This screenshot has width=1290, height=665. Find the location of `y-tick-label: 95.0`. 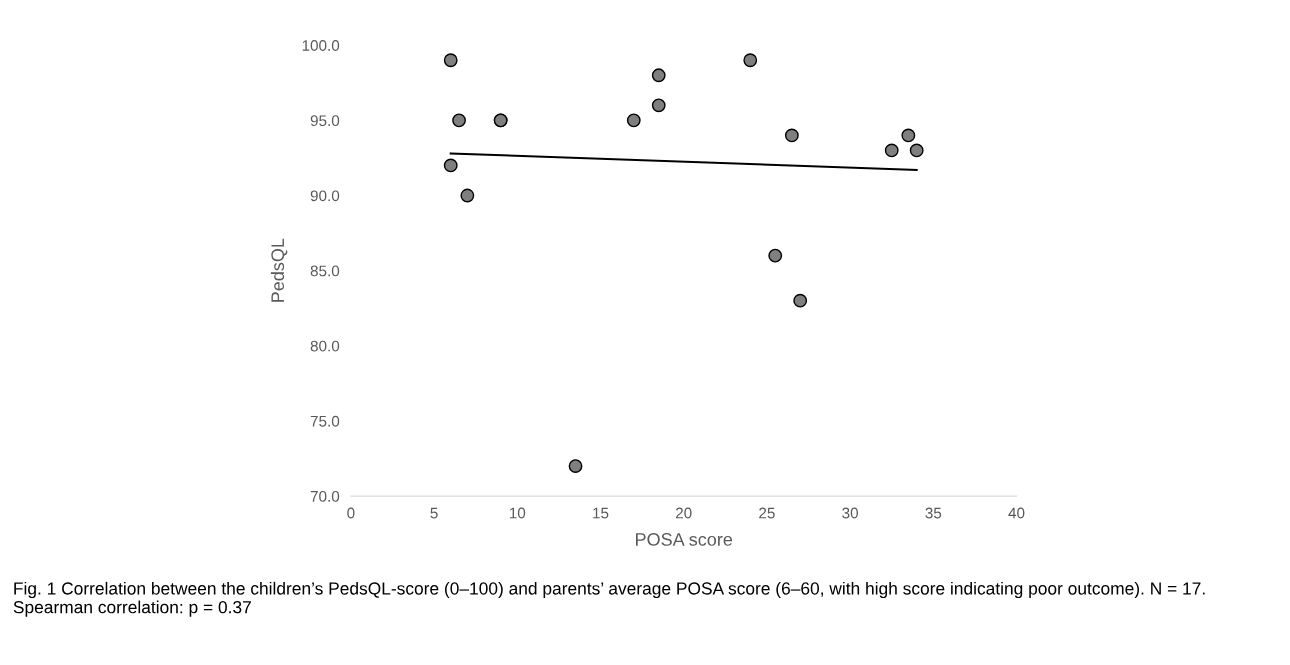

y-tick-label: 95.0 is located at coordinates (325, 121).